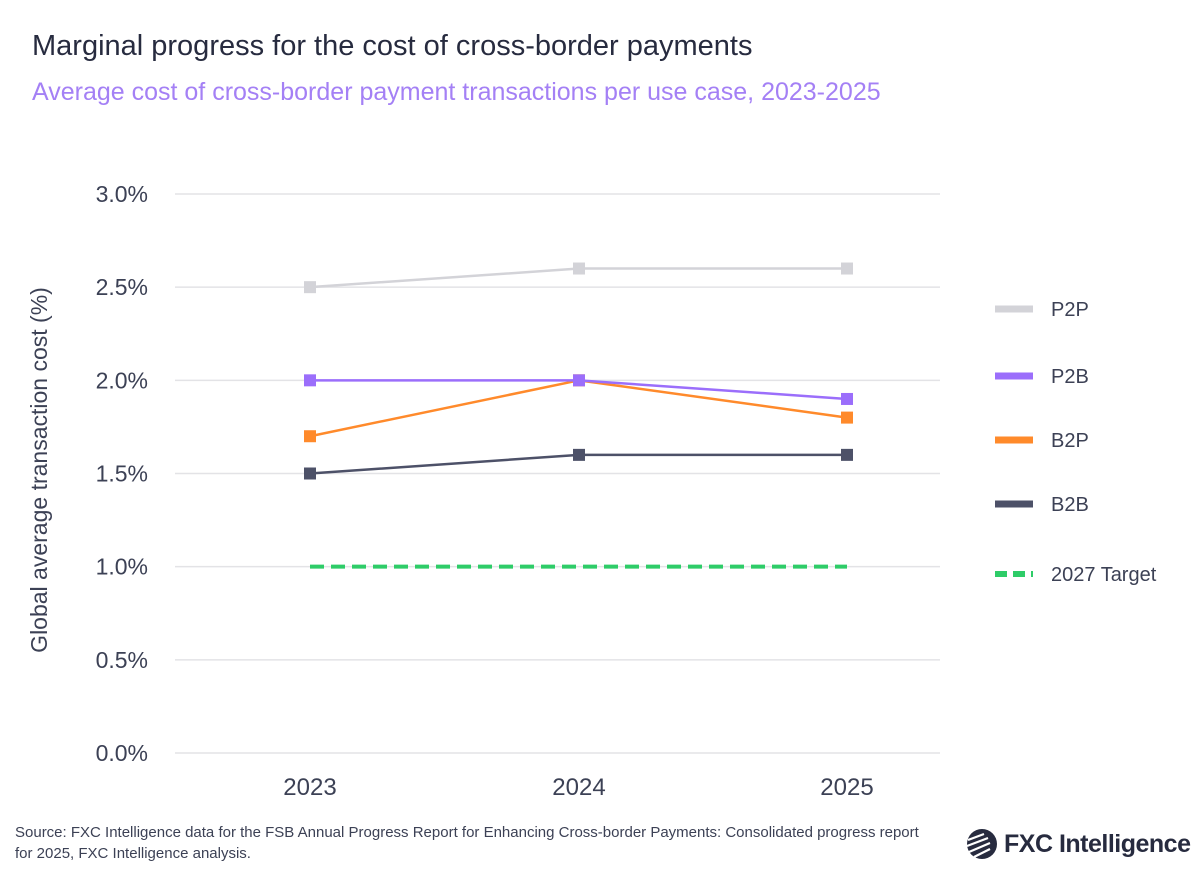 The height and width of the screenshot is (875, 1200). What do you see at coordinates (122, 567) in the screenshot?
I see `y-tick-label: 1.0%` at bounding box center [122, 567].